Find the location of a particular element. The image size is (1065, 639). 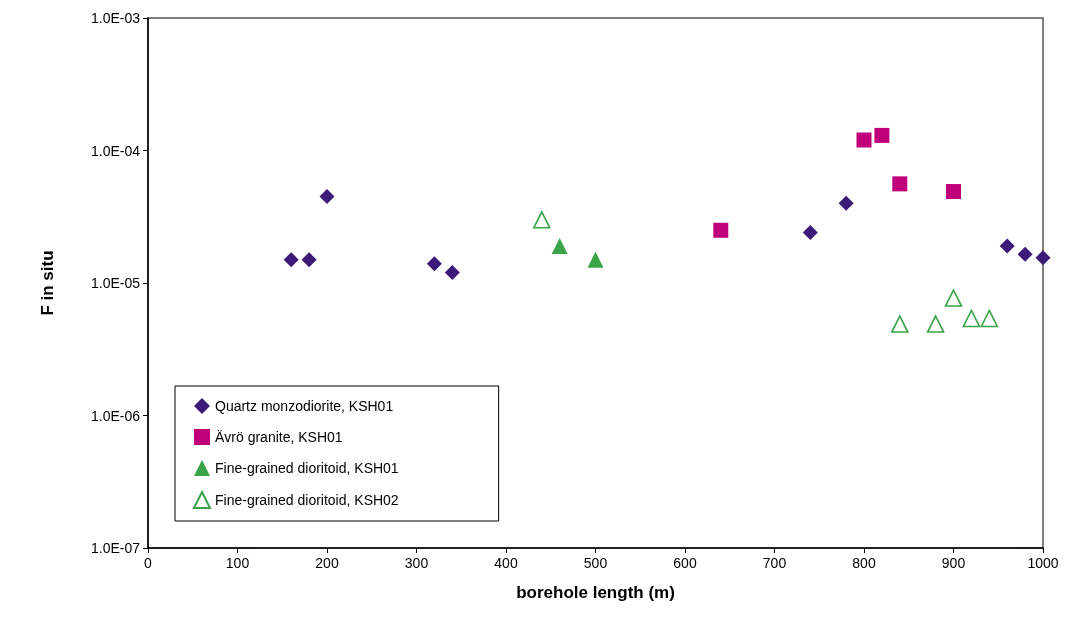

x-tick-label: 900 is located at coordinates (953, 563).